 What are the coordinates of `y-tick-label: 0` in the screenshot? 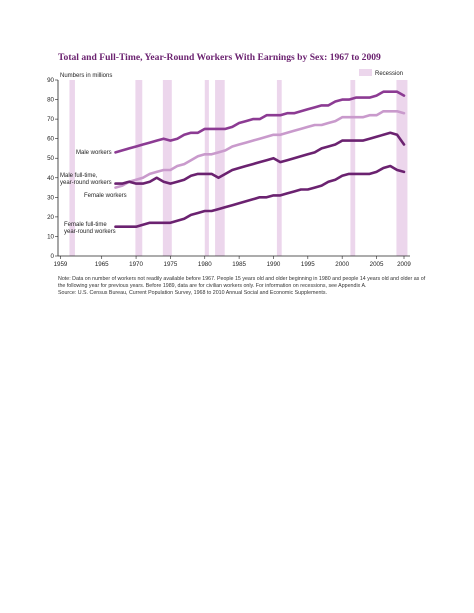 It's located at (53, 256).